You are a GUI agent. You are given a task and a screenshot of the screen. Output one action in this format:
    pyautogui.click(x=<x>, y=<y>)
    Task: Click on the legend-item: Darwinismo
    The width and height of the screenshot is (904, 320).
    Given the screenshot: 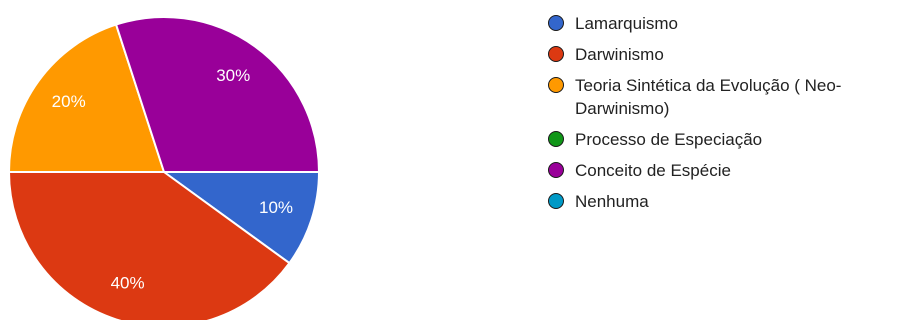 What is the action you would take?
    pyautogui.click(x=723, y=54)
    